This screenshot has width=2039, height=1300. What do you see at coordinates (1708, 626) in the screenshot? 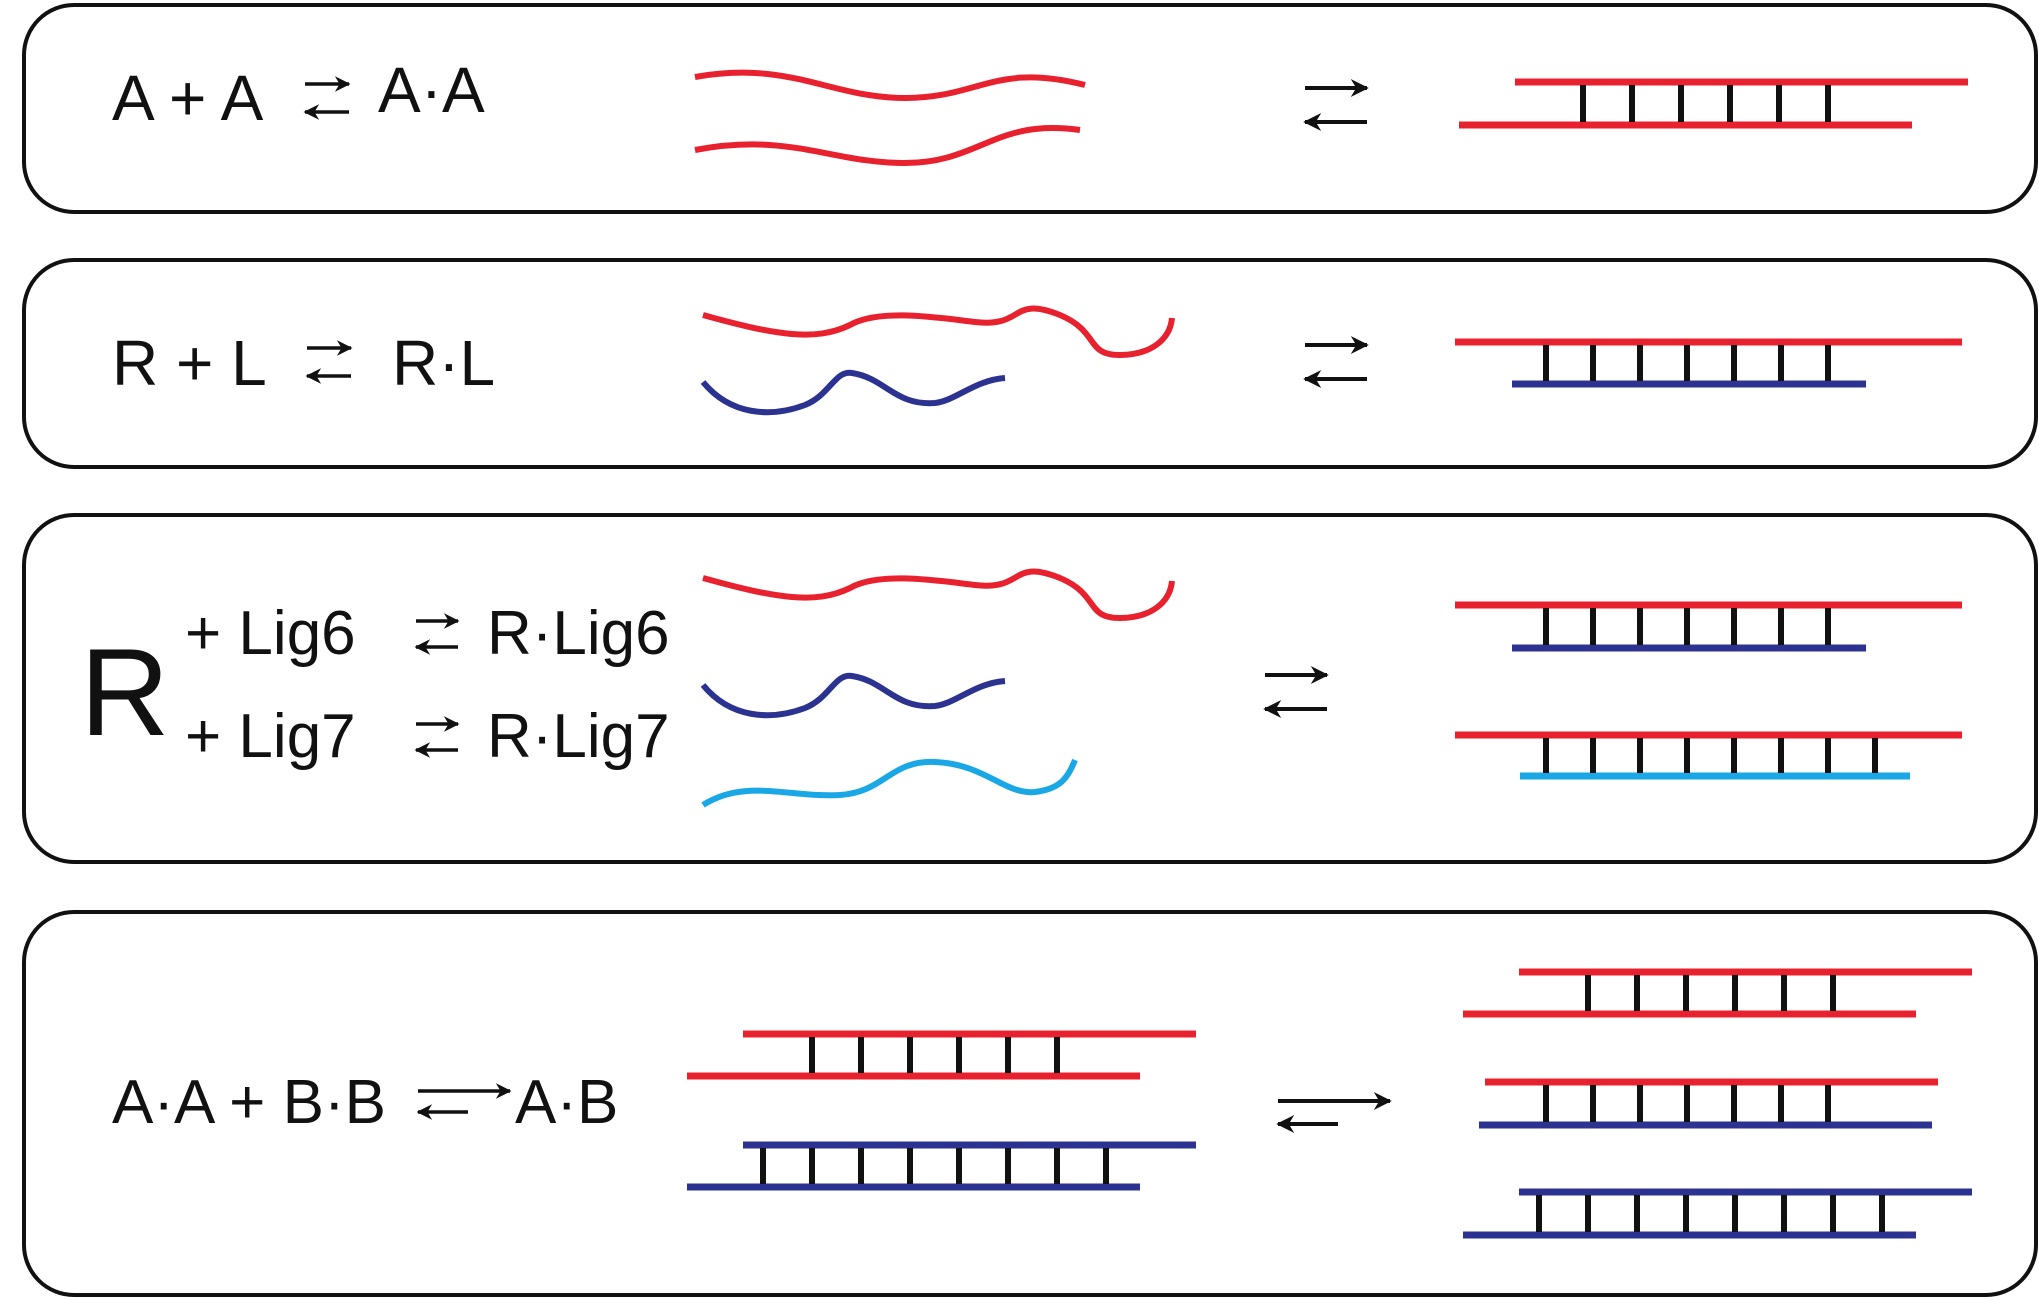
I see `duplex-r-lig6` at bounding box center [1708, 626].